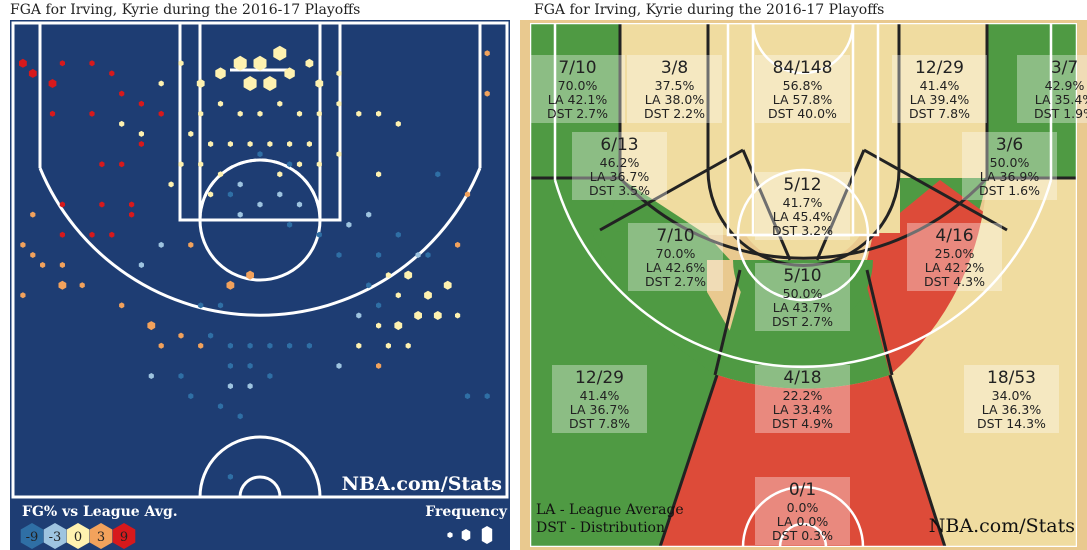 This screenshot has height=550, width=1087. What do you see at coordinates (1032, 100) in the screenshot?
I see `zone-right-corner-three` at bounding box center [1032, 100].